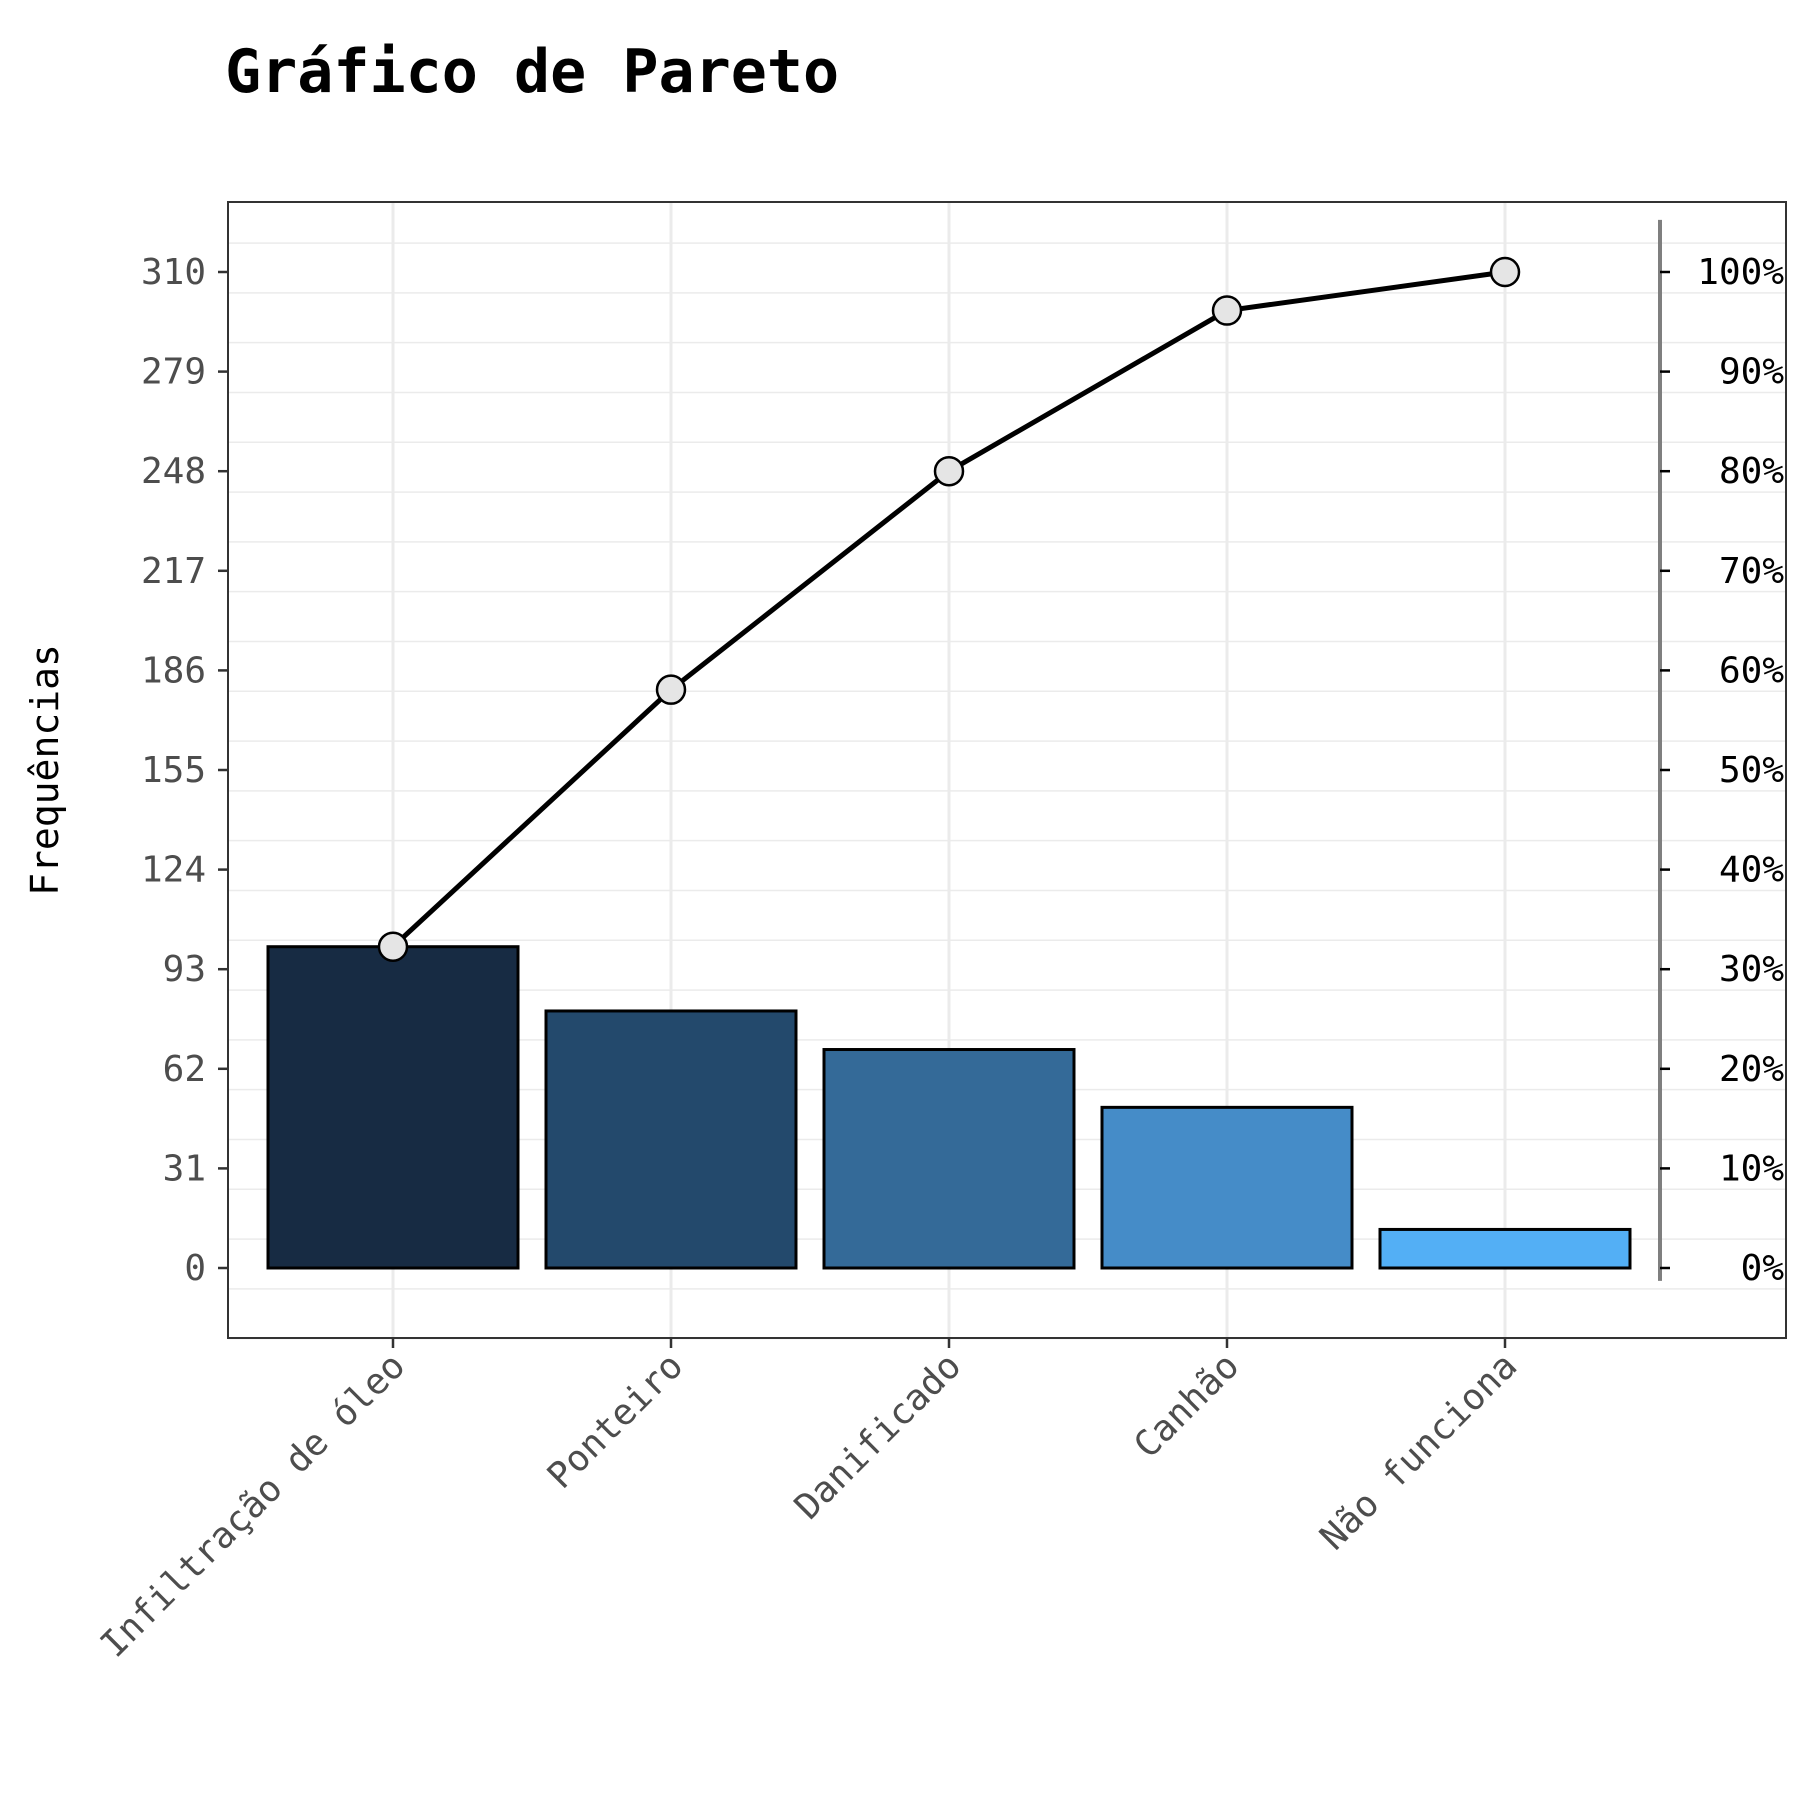 The width and height of the screenshot is (1800, 1800). What do you see at coordinates (173, 770) in the screenshot?
I see `y-axis-tick-label: 155` at bounding box center [173, 770].